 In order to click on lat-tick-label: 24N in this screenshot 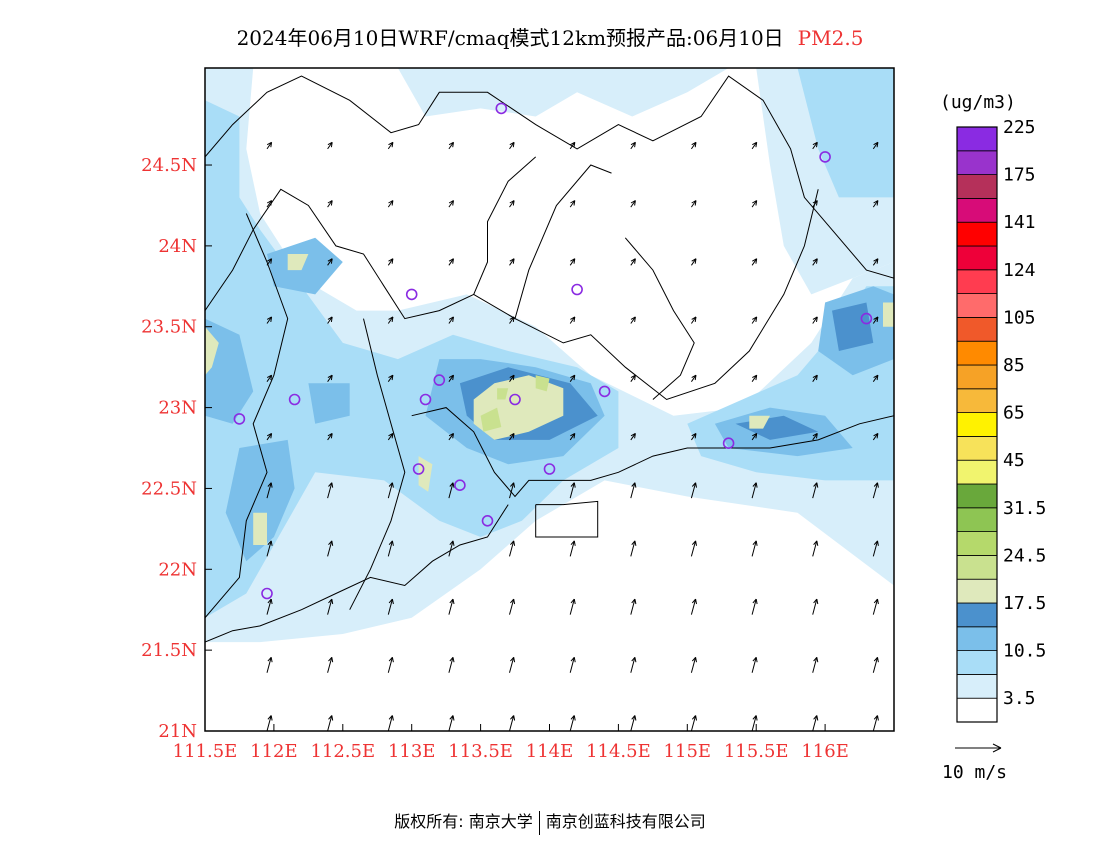, I will do `click(177, 246)`.